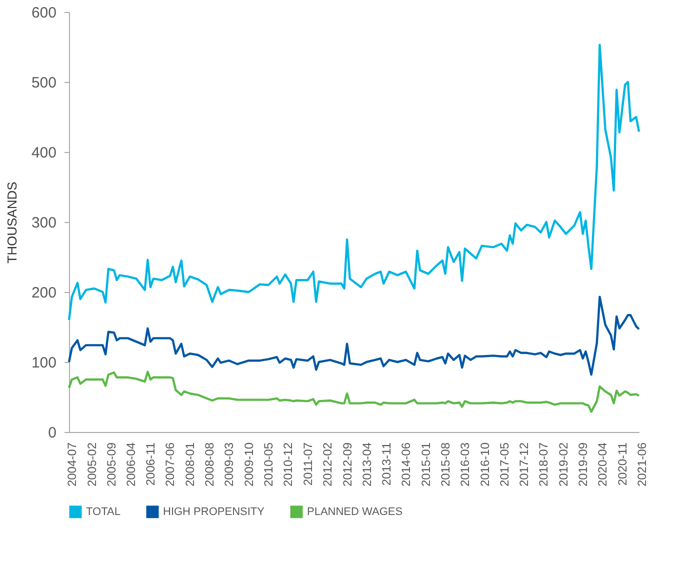 This screenshot has width=688, height=568. I want to click on x-tick-label: 2006-04, so click(131, 464).